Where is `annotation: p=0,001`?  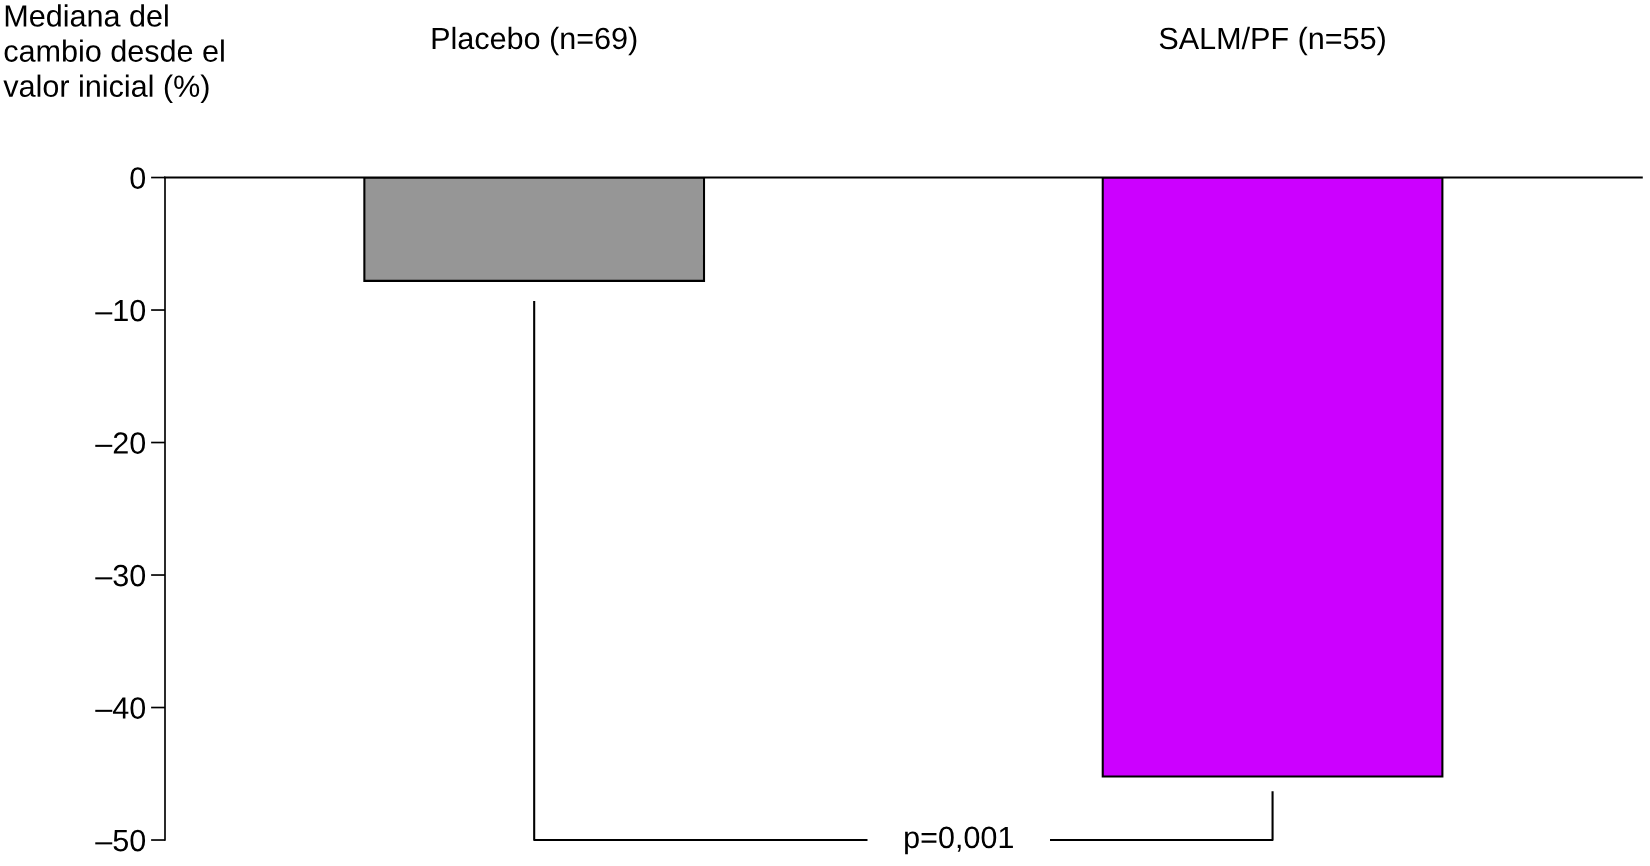
annotation: p=0,001 is located at coordinates (959, 840).